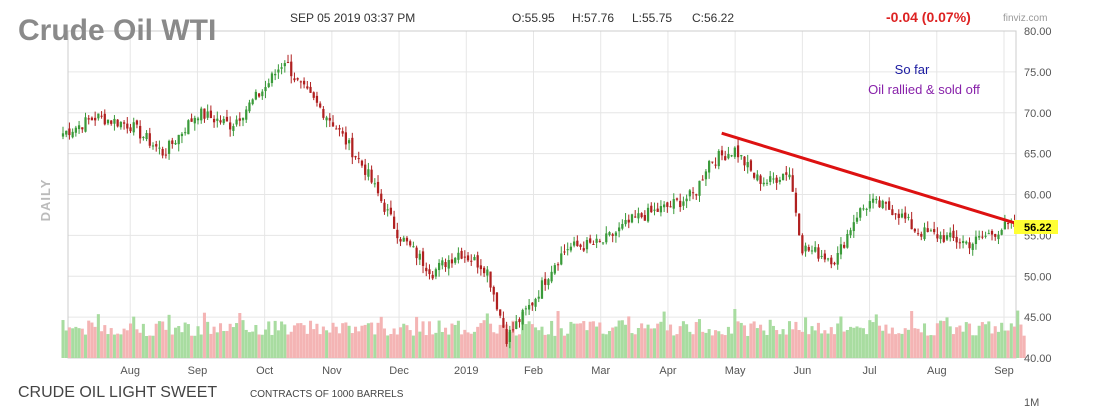 This screenshot has width=1116, height=409. What do you see at coordinates (1038, 228) in the screenshot?
I see `current-price-label: 56.22` at bounding box center [1038, 228].